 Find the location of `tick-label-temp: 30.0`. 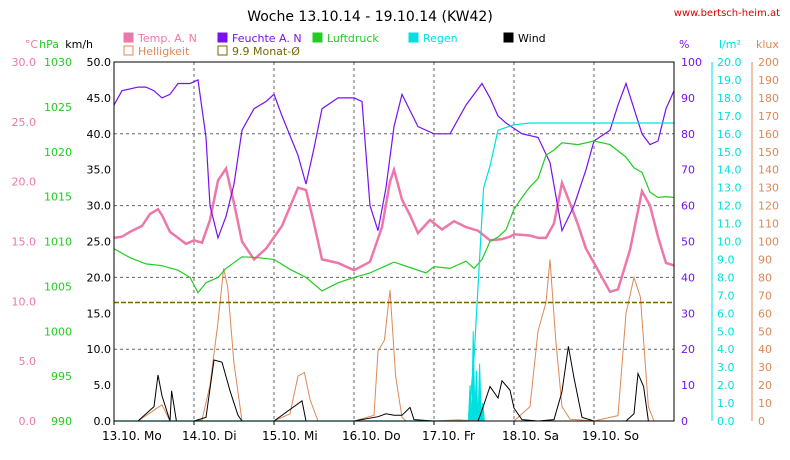

tick-label-temp: 30.0 is located at coordinates (24, 62).